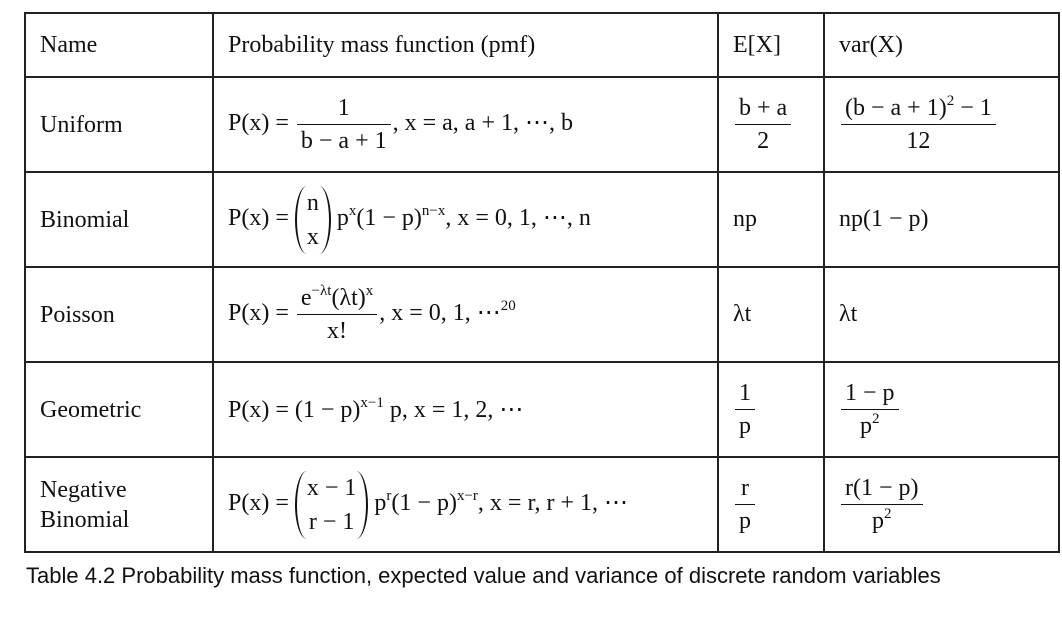  Describe the element at coordinates (553, 503) in the screenshot. I see `math-text: , x = r, r + 1, ⋯` at that location.